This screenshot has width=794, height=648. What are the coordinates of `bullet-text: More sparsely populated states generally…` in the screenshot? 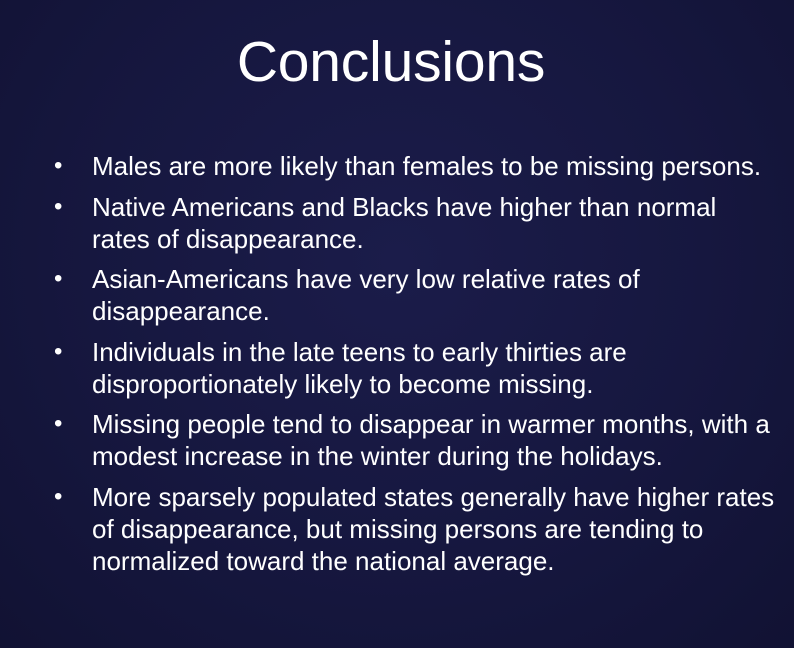 It's located at (433, 528).